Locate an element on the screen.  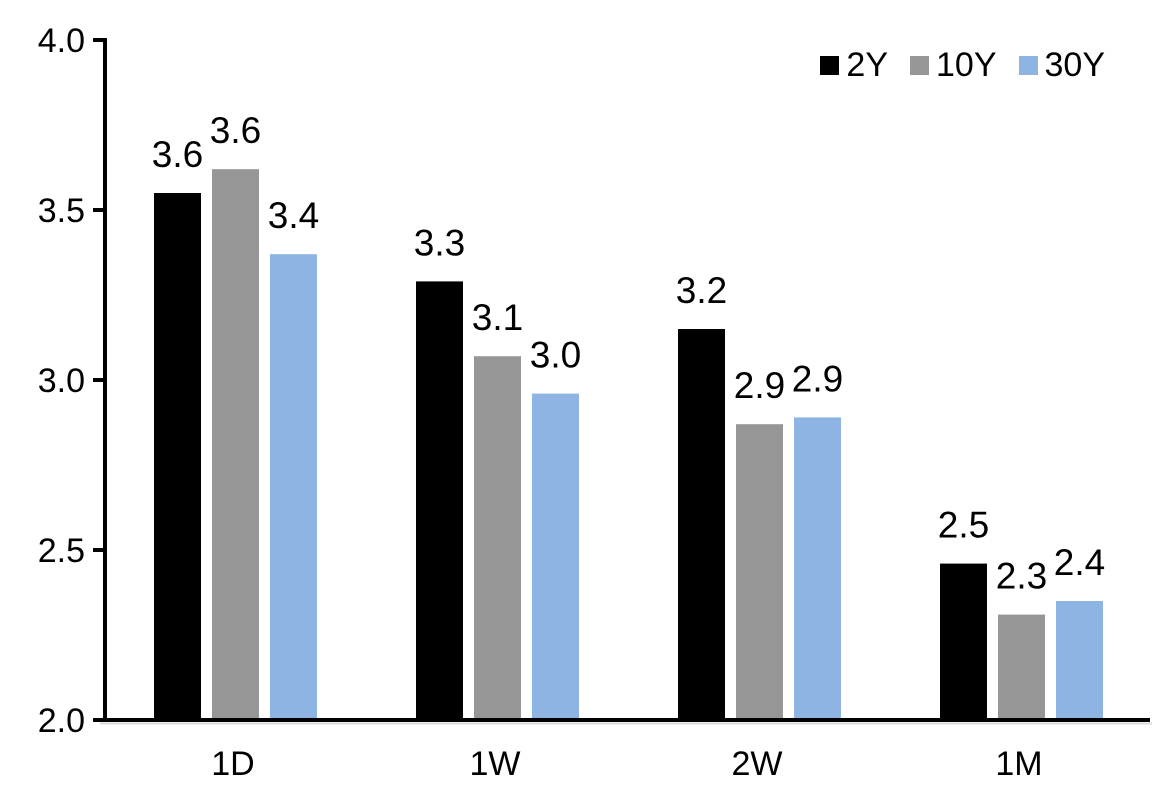
y-tick-label-4.0: 4.0 is located at coordinates (61, 41).